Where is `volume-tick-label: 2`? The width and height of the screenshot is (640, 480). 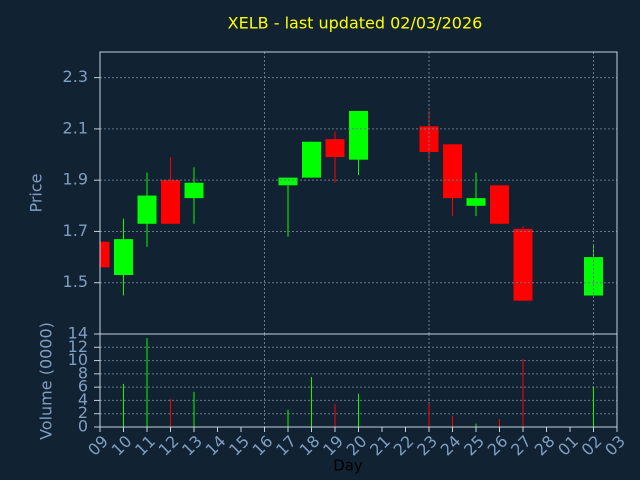
volume-tick-label: 2 is located at coordinates (83, 412).